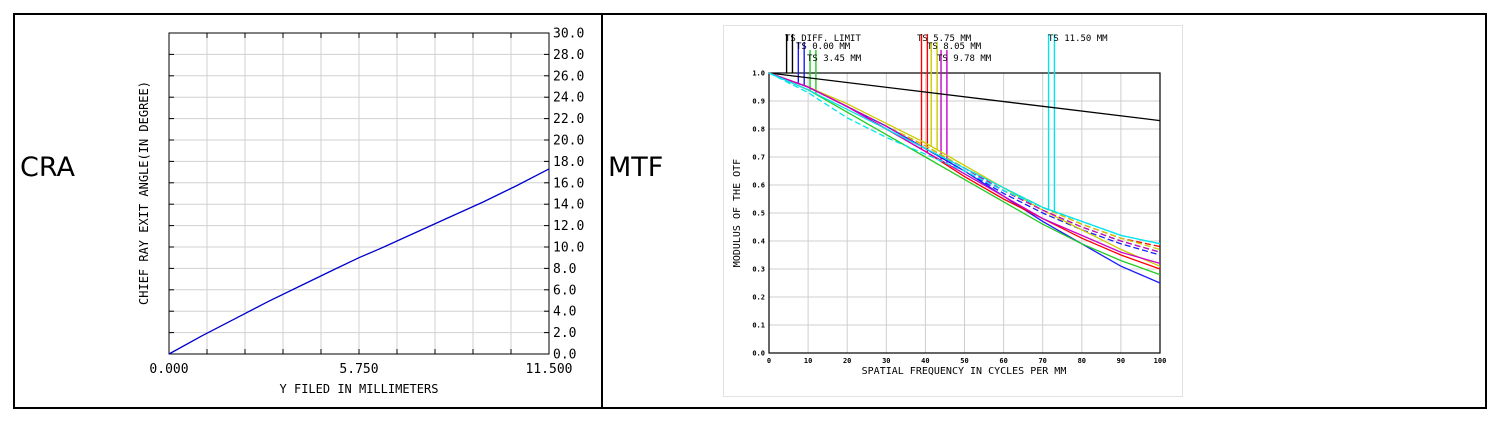  I want to click on mtf-legend-label: TS 5.75 MM, so click(944, 39).